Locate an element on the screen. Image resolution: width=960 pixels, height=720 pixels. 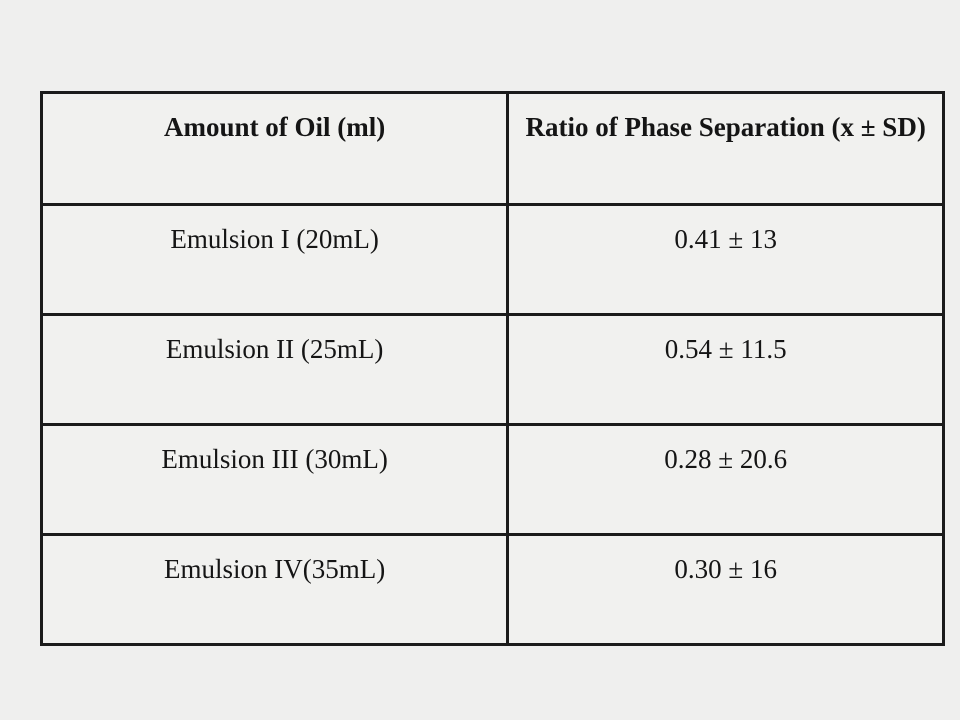
table-row: Emulsion II (25mL) 0.54 ± 11.5 is located at coordinates (492, 369).